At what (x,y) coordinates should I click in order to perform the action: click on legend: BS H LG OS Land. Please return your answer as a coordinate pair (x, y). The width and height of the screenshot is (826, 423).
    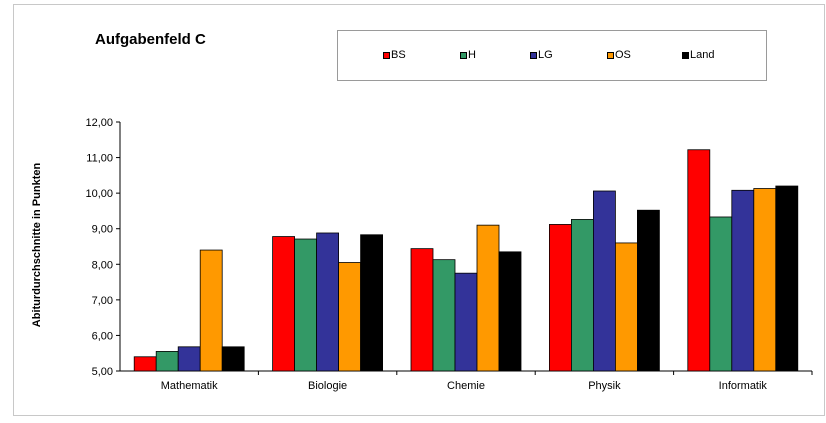
    Looking at the image, I should click on (552, 55).